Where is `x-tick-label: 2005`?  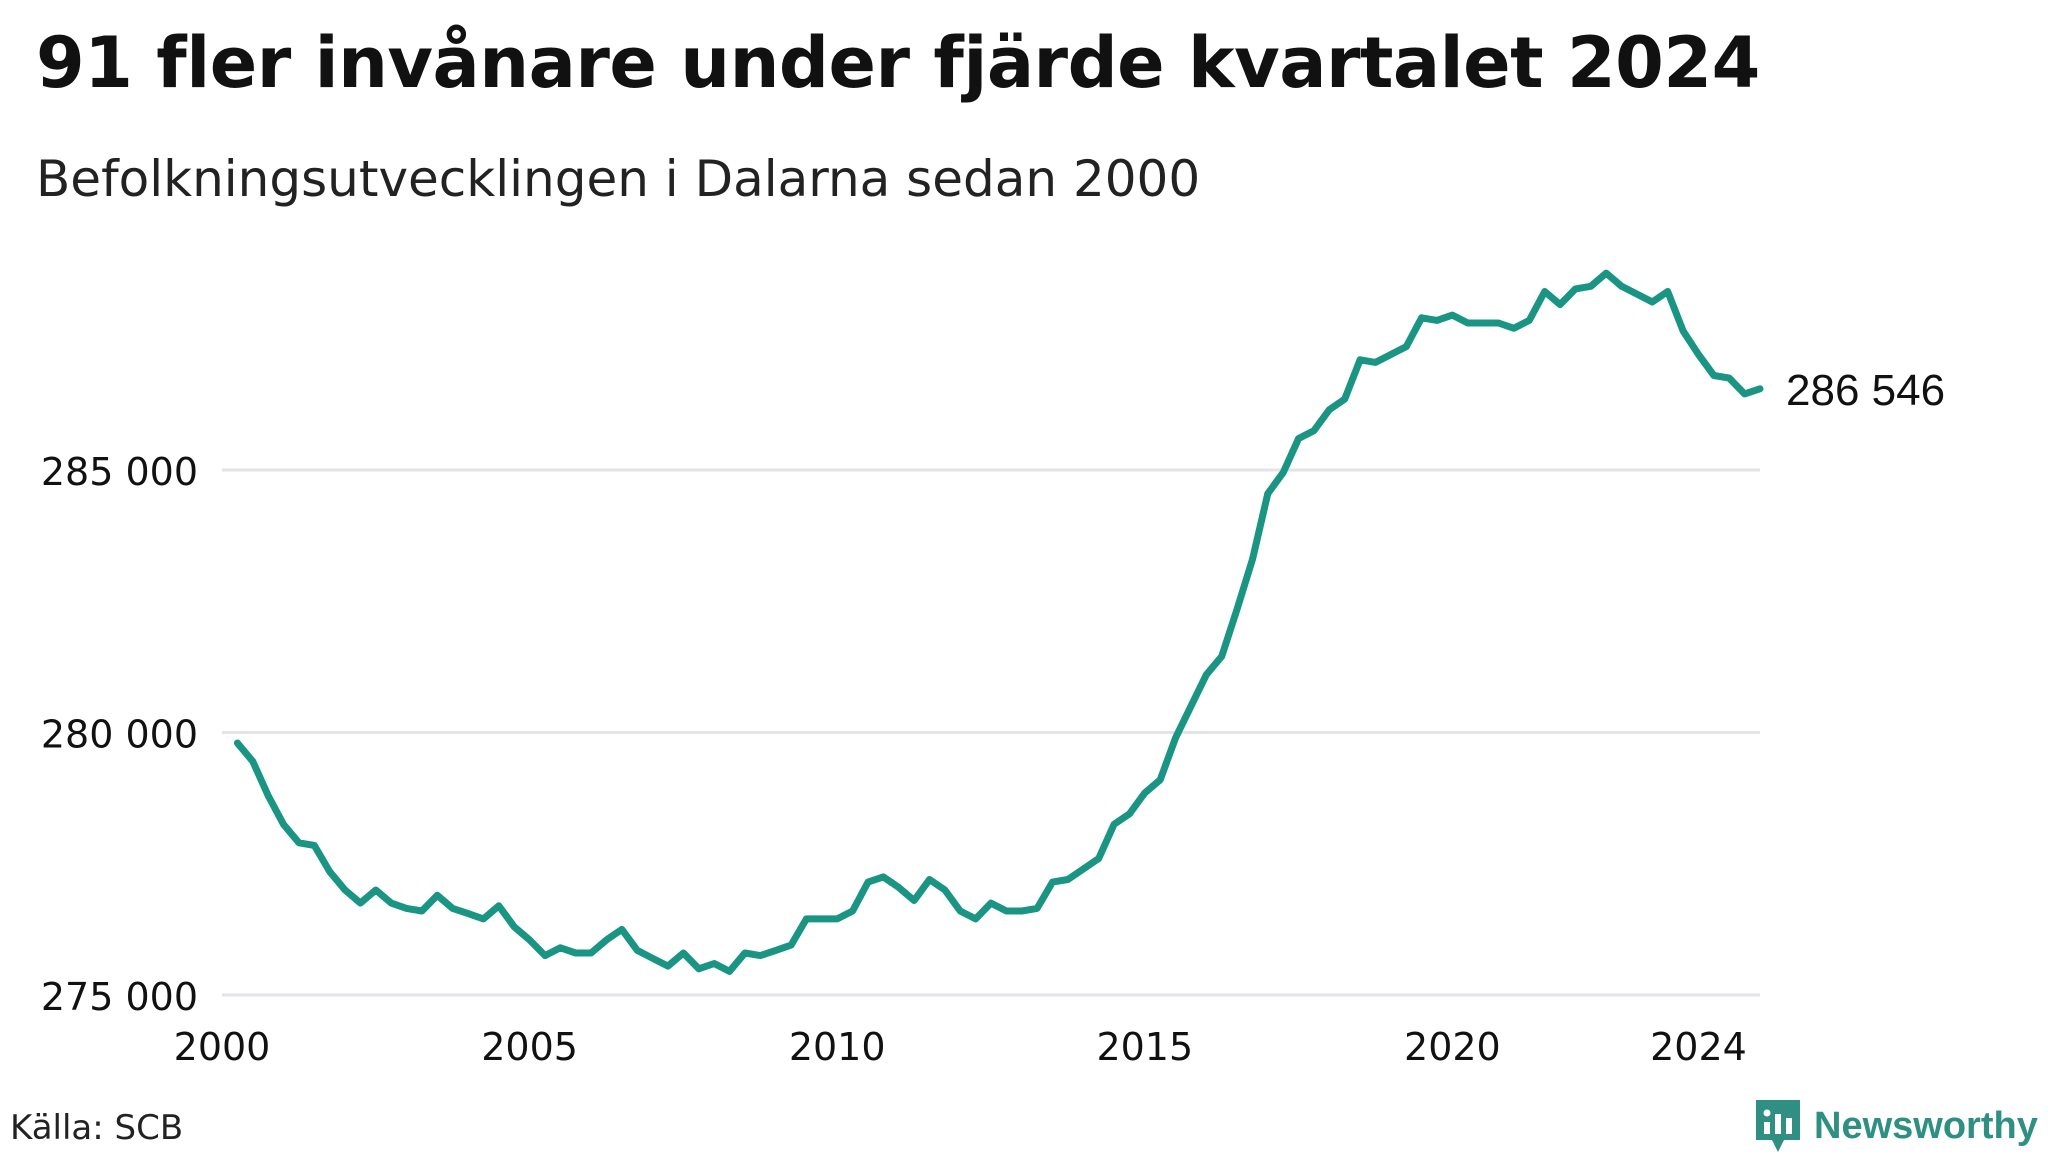 x-tick-label: 2005 is located at coordinates (529, 1047).